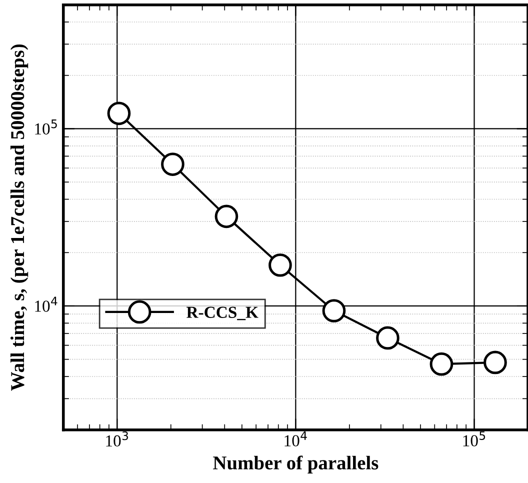  I want to click on legend-label: R-CCS_K, so click(222, 313).